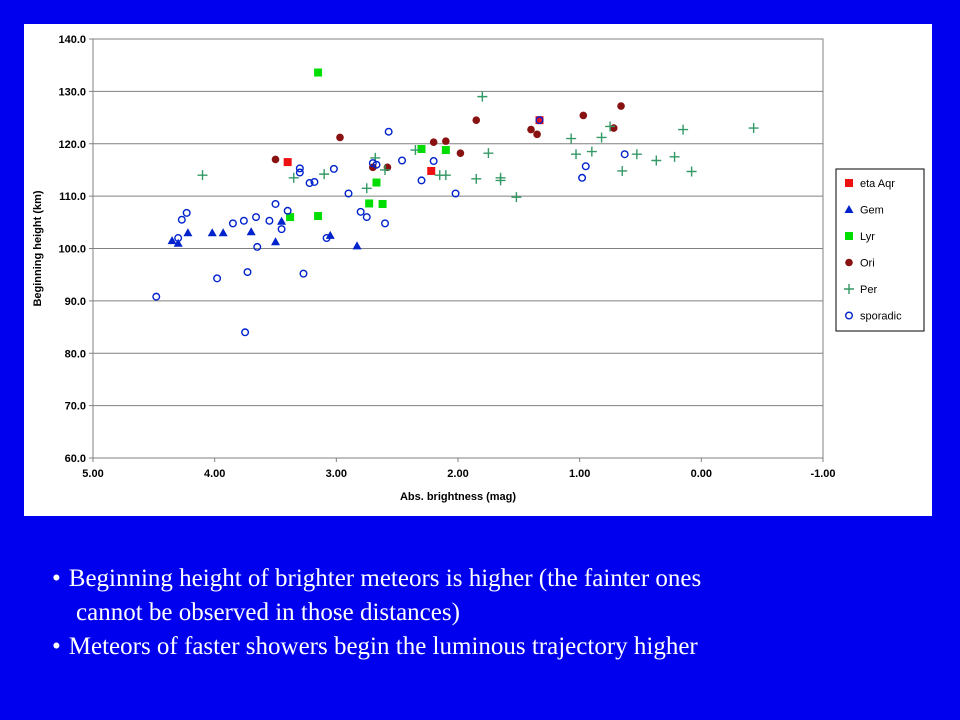 Image resolution: width=960 pixels, height=720 pixels. I want to click on y-axis-title: Beginning height (km), so click(38, 248).